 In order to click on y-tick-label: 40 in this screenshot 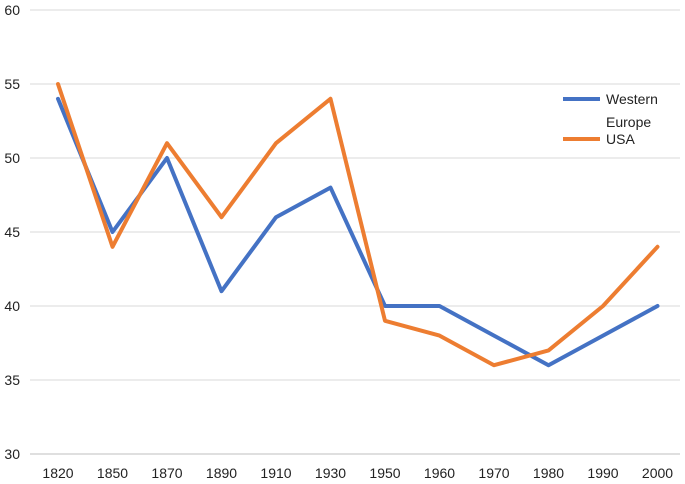, I will do `click(12, 306)`.